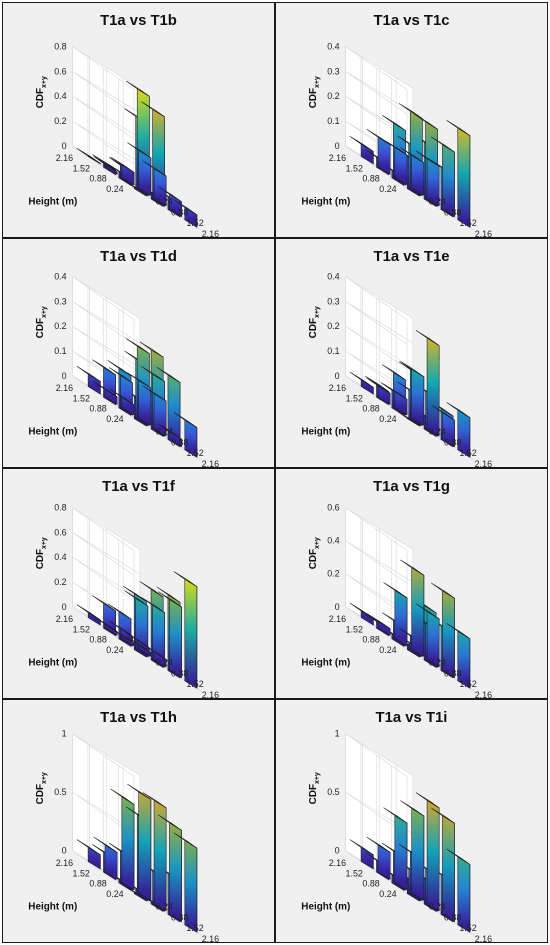  What do you see at coordinates (412, 21) in the screenshot?
I see `chart-title: T1a vs T1c` at bounding box center [412, 21].